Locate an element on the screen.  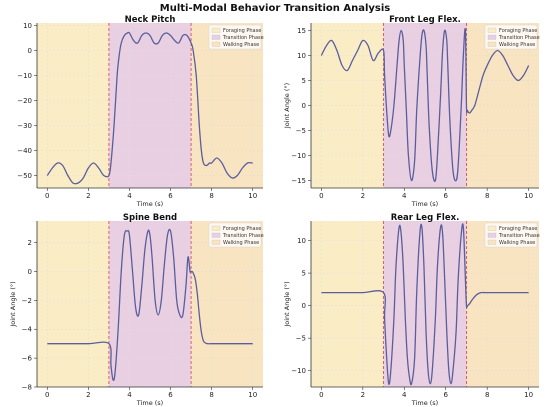
figure-title: Multi-Modal Behavior Transition Analysis is located at coordinates (275, 8).